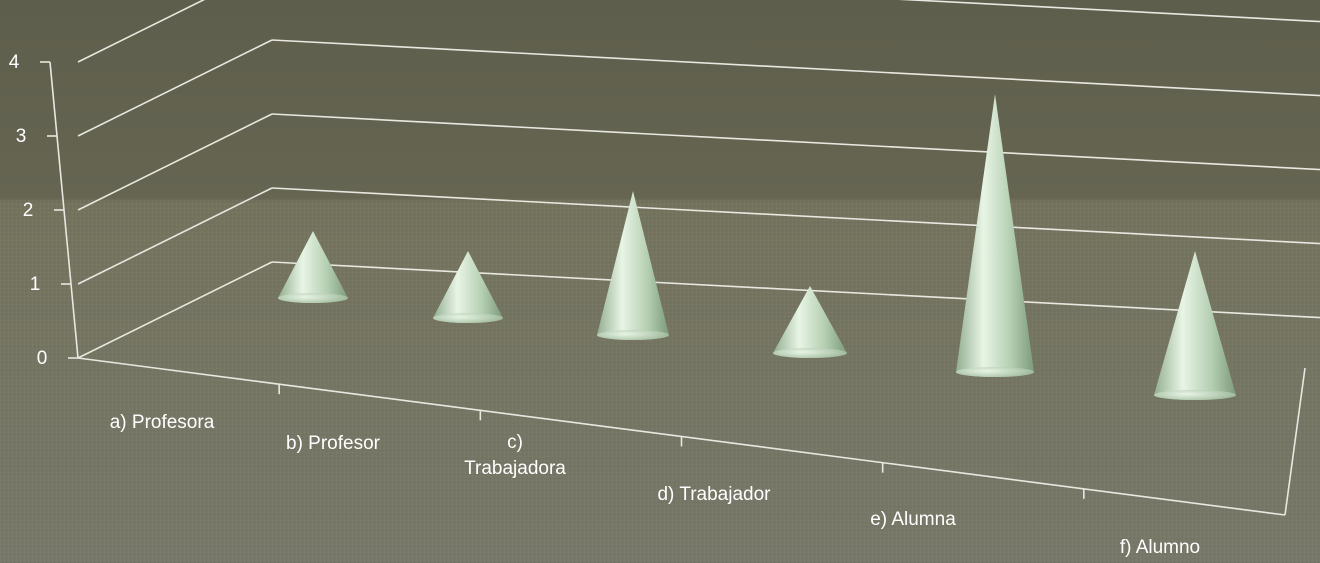 Image resolution: width=1320 pixels, height=563 pixels. Describe the element at coordinates (14, 62) in the screenshot. I see `y-tick-label-4: 4` at that location.